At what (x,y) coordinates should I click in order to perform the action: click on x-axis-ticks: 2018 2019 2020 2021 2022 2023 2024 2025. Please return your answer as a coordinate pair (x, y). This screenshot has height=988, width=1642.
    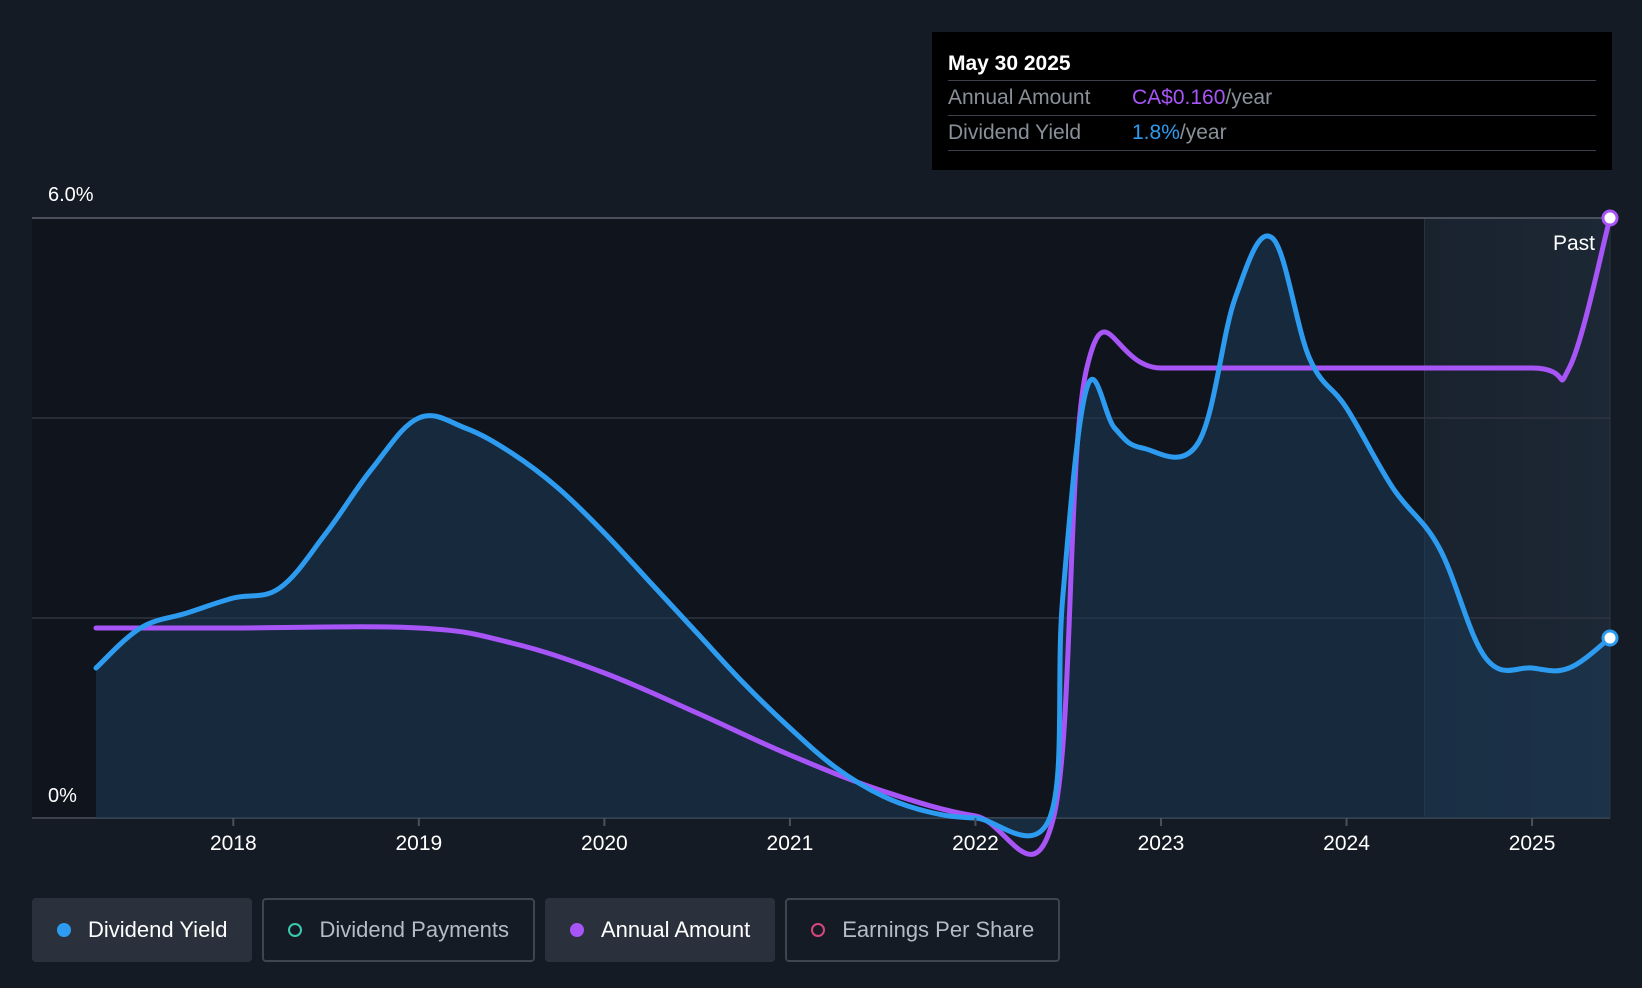
    Looking at the image, I should click on (882, 836).